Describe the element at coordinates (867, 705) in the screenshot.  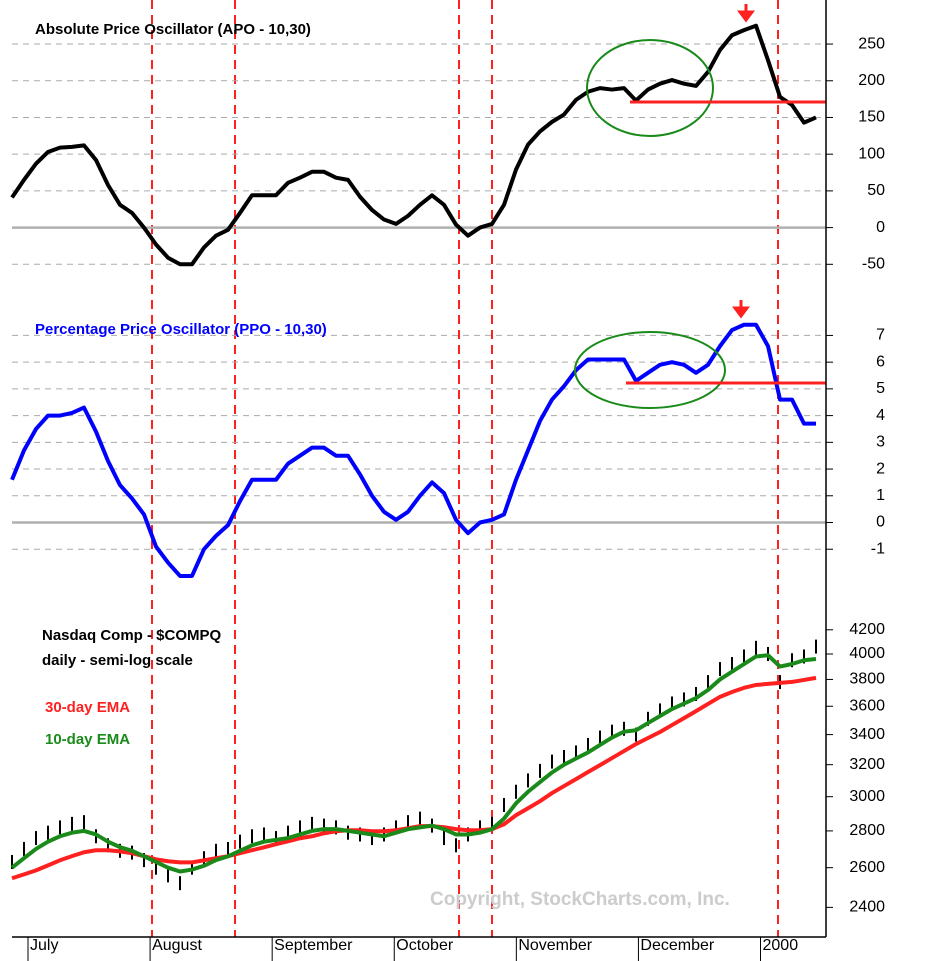
I see `y-tick-label: 3600` at that location.